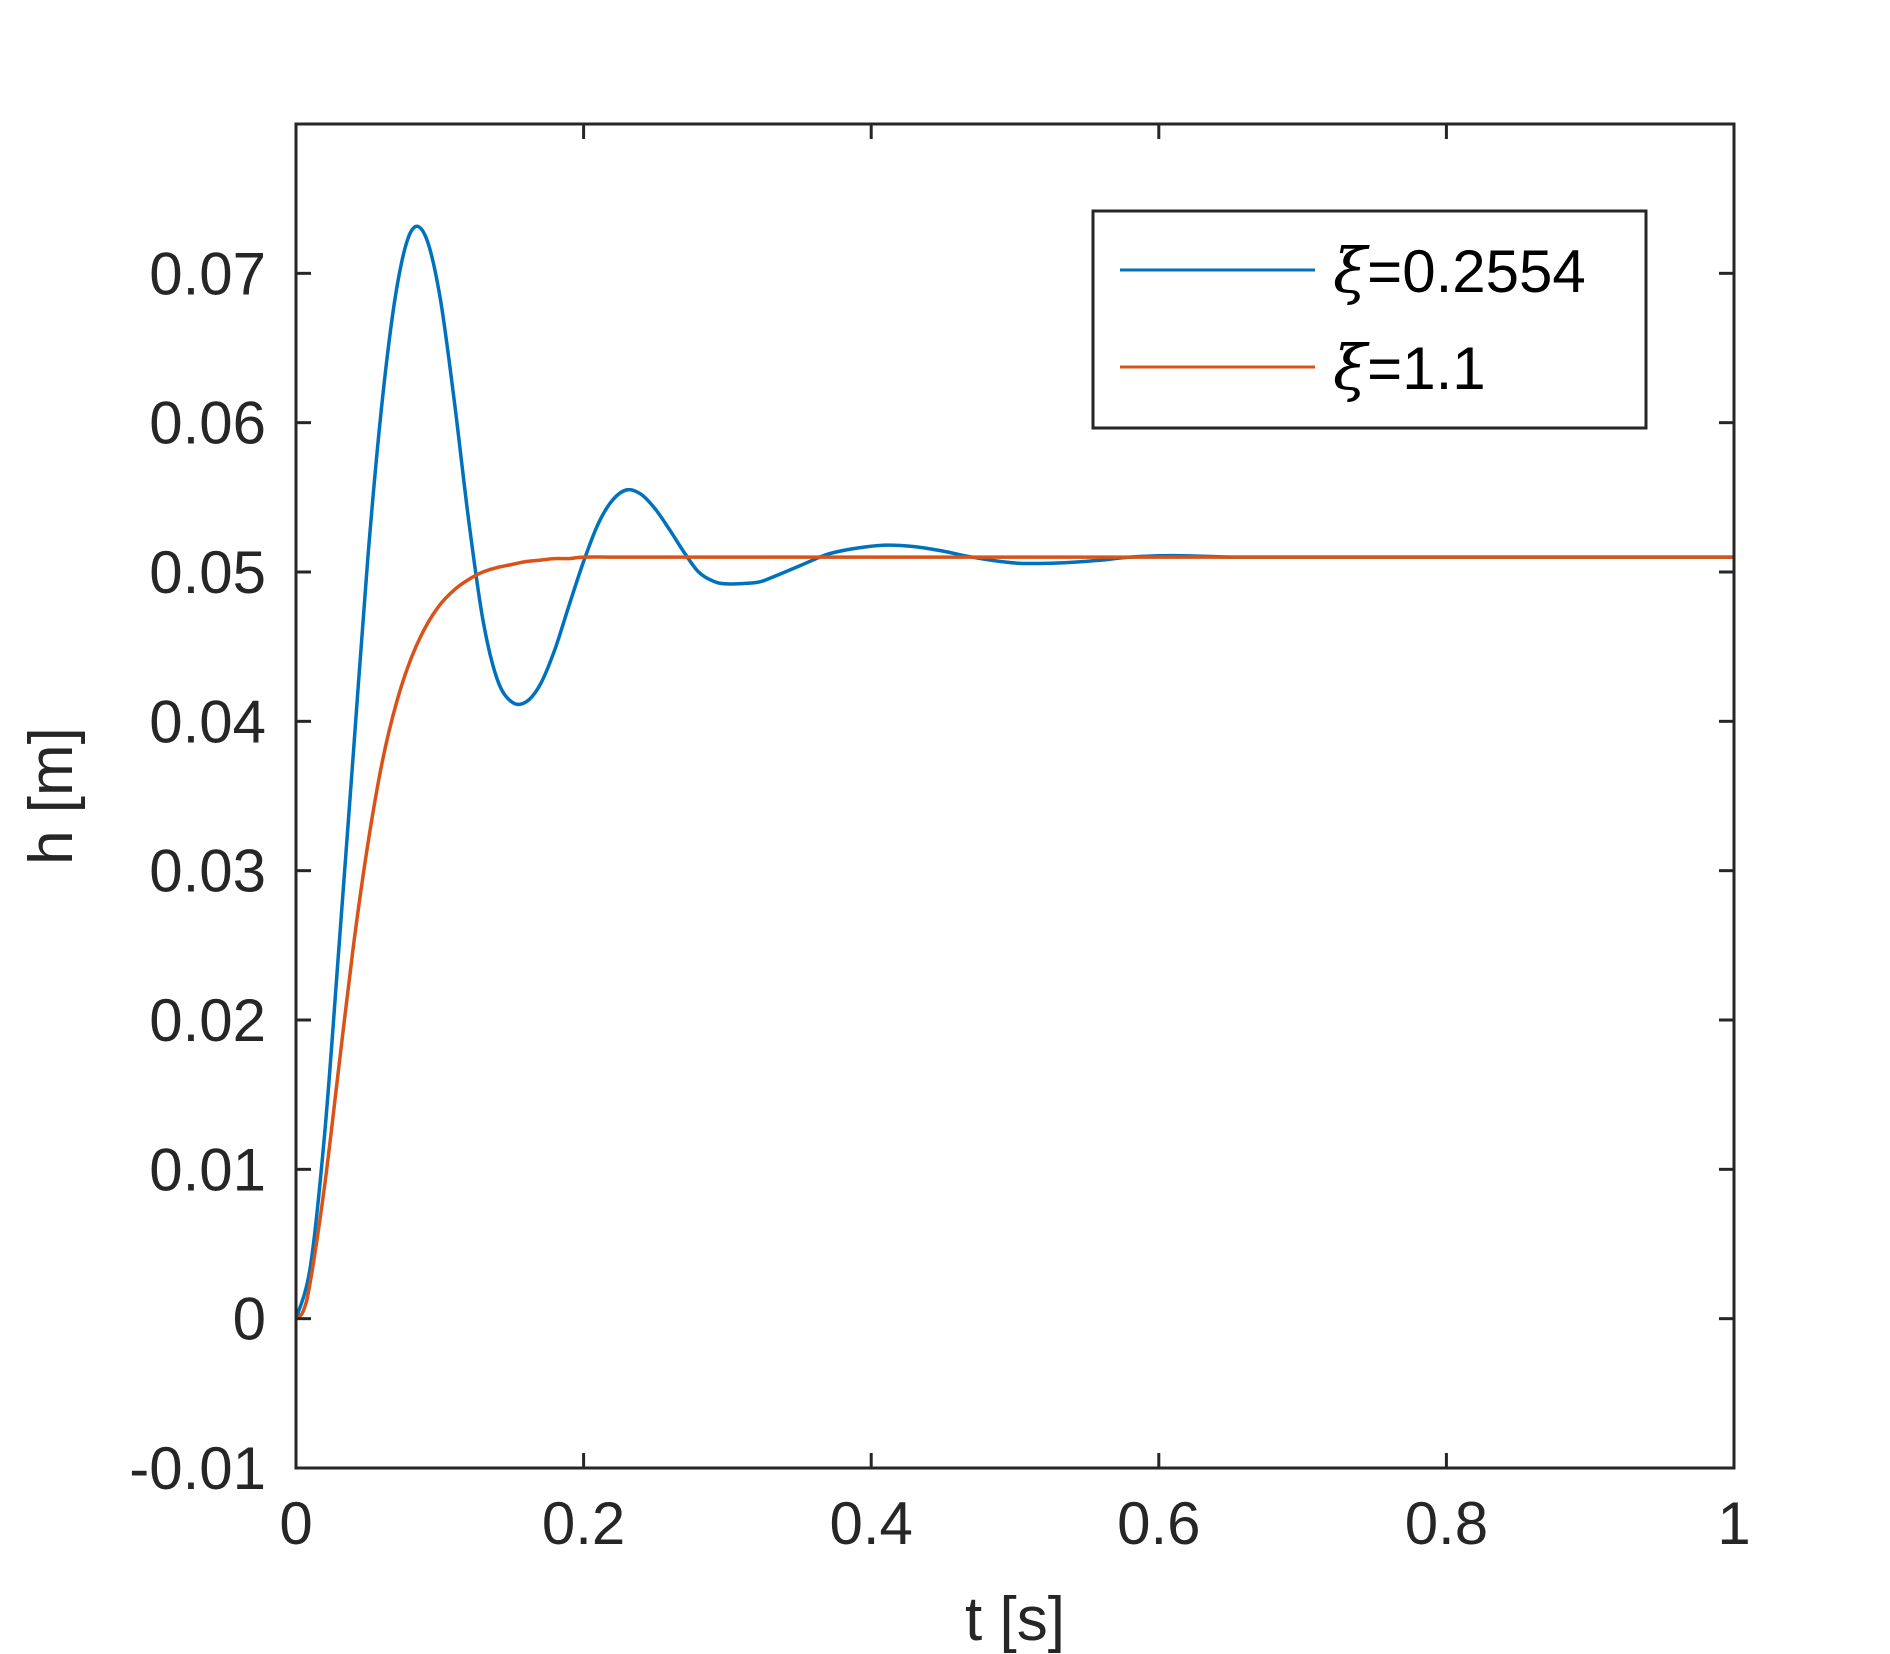  What do you see at coordinates (1446, 1523) in the screenshot?
I see `x-tick-label: 0.8` at bounding box center [1446, 1523].